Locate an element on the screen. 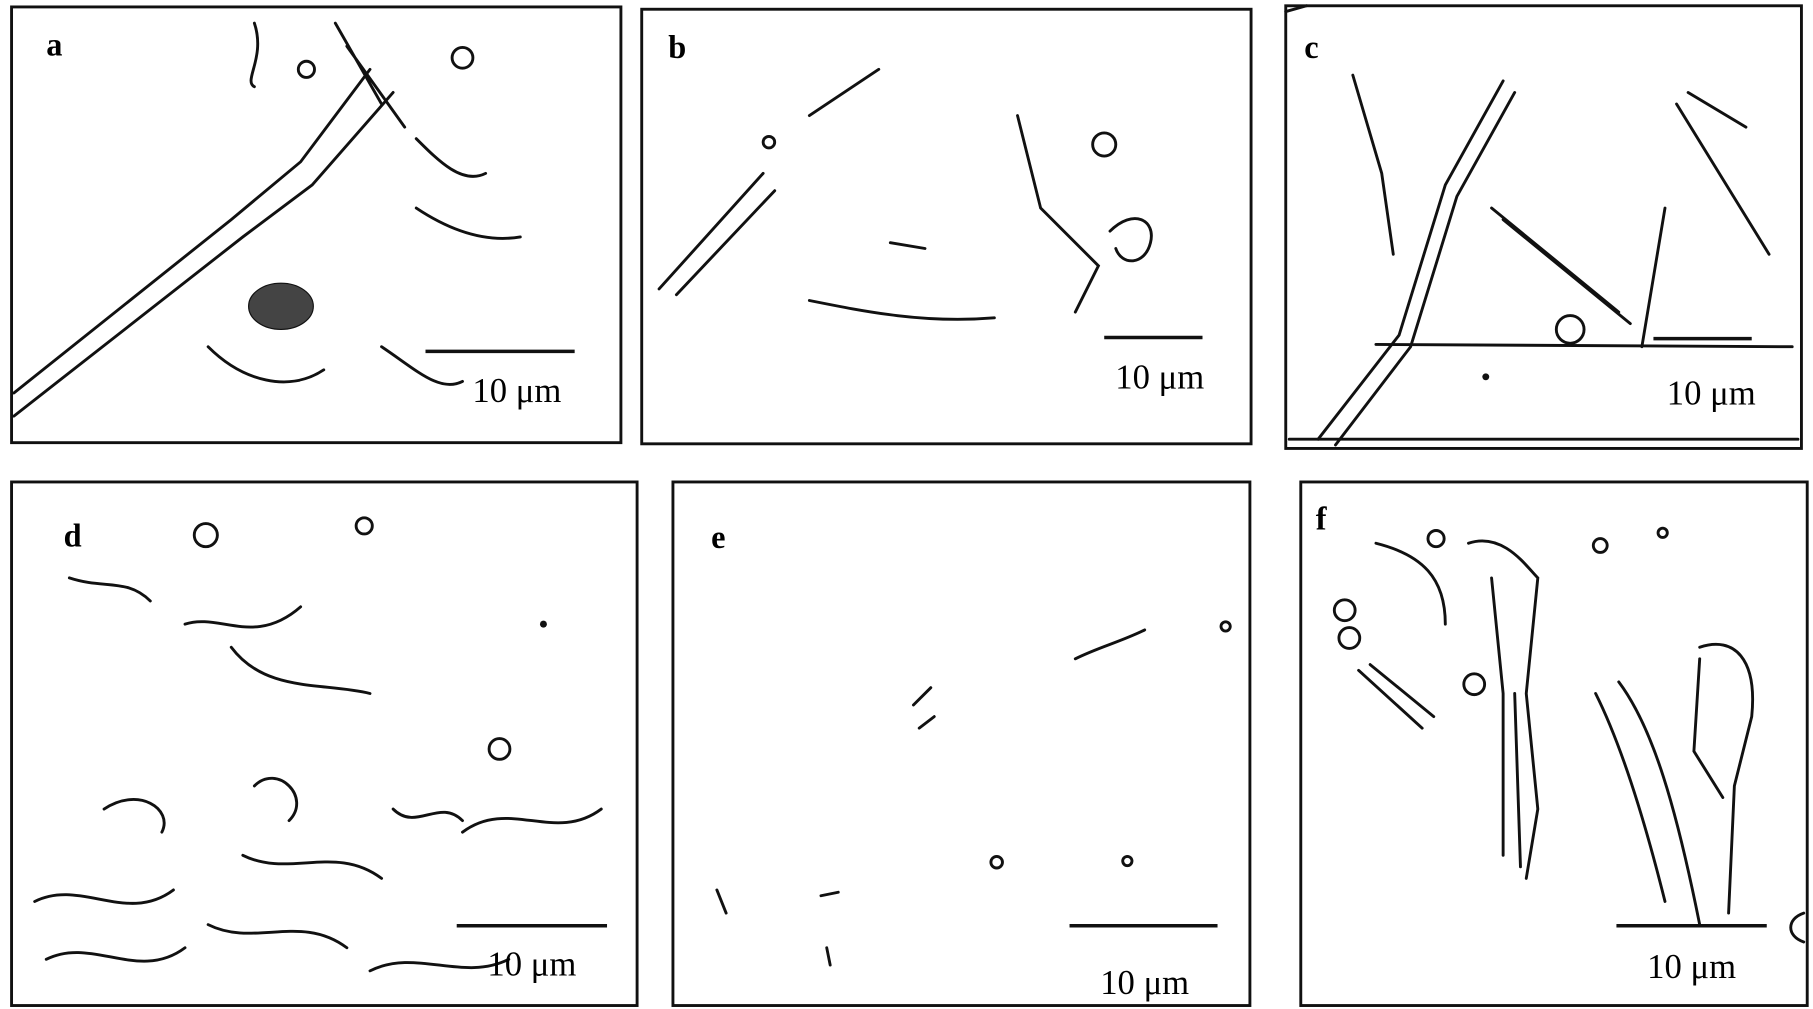  panel-label: f is located at coordinates (1322, 518).